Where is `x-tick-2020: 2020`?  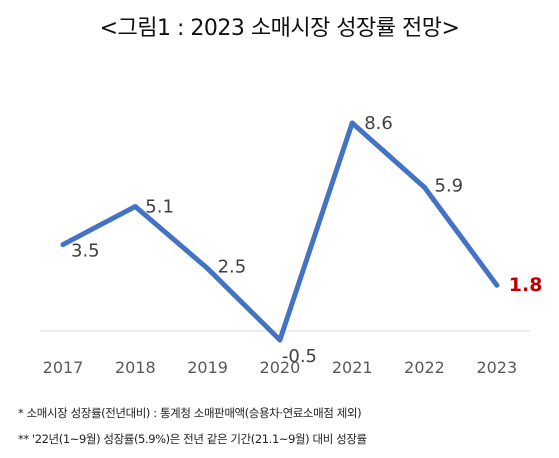
x-tick-2020: 2020 is located at coordinates (280, 367).